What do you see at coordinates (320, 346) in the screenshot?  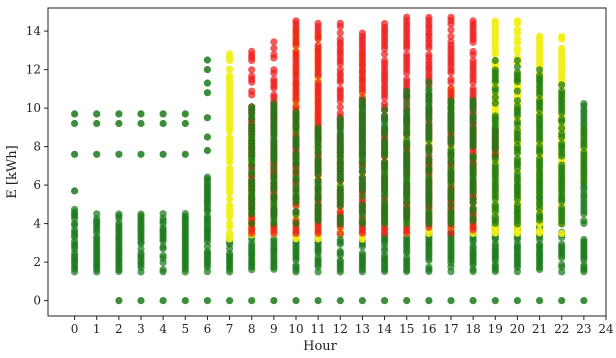 I see `x-axis-title: Hour` at bounding box center [320, 346].